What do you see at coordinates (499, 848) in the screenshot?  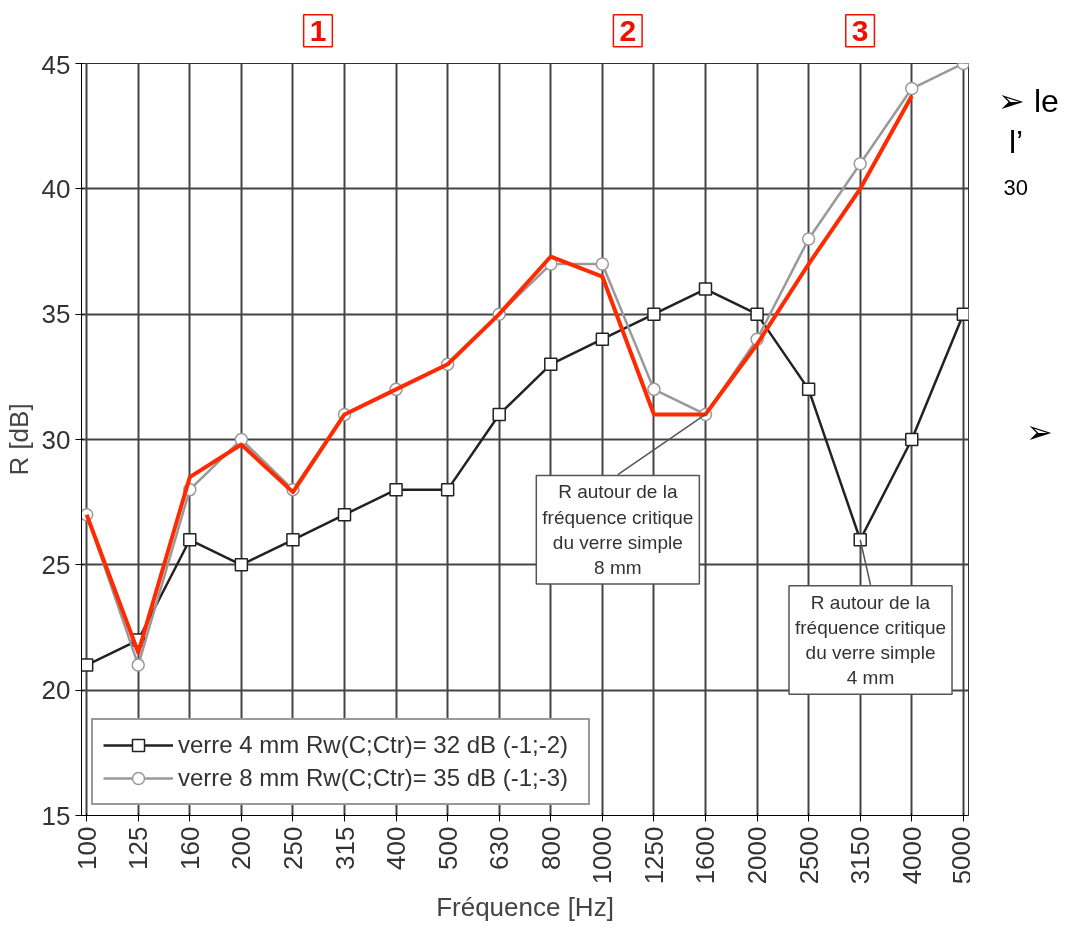 I see `x-tick-label: 630` at bounding box center [499, 848].